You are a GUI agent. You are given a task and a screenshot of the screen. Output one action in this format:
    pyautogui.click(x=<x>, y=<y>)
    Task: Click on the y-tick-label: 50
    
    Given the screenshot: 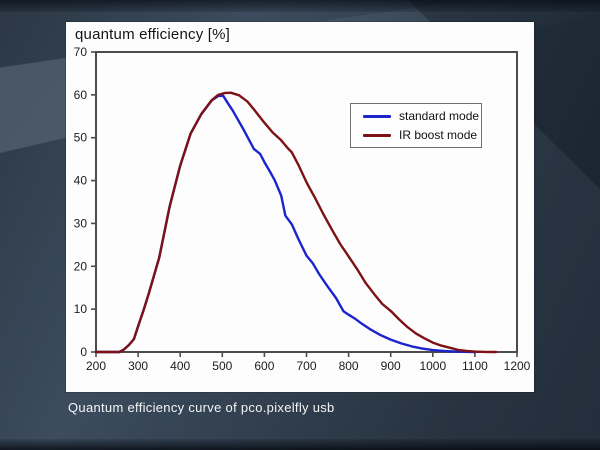 What is the action you would take?
    pyautogui.click(x=81, y=138)
    